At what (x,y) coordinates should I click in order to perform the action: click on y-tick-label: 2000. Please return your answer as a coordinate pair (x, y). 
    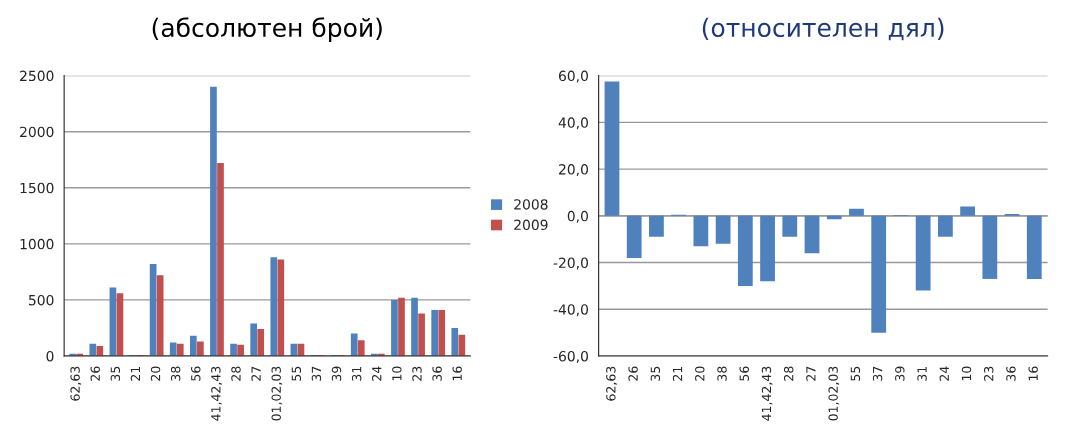
    Looking at the image, I should click on (37, 132).